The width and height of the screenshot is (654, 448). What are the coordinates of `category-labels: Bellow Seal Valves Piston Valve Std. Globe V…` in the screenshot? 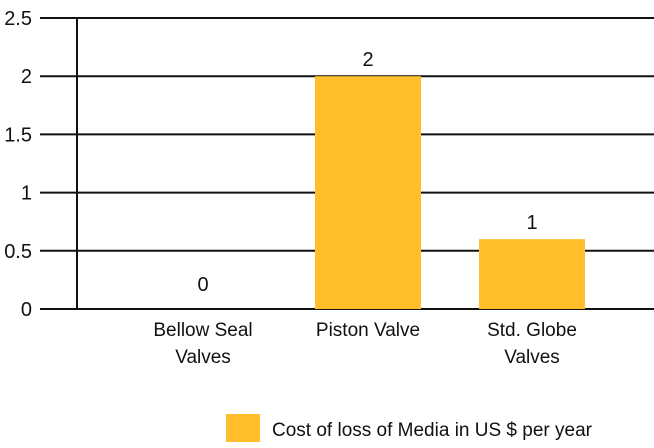 It's located at (365, 344).